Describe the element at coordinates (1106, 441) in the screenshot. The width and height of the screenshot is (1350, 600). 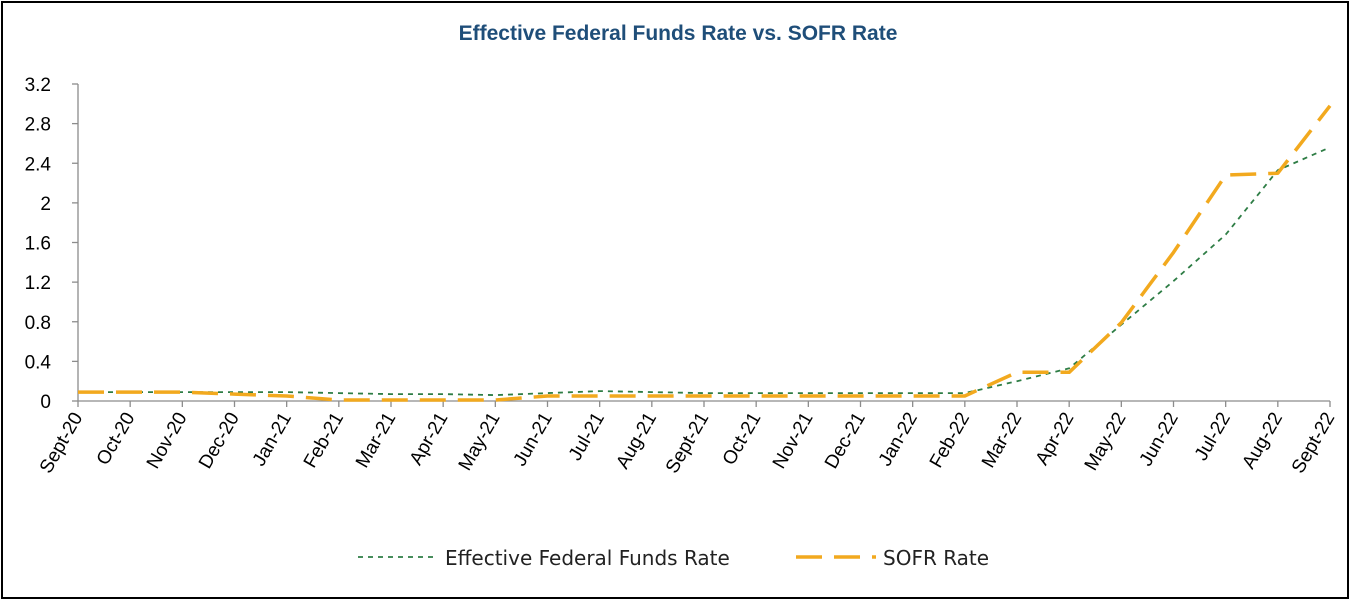
I see `x-tick-label: May-22` at that location.